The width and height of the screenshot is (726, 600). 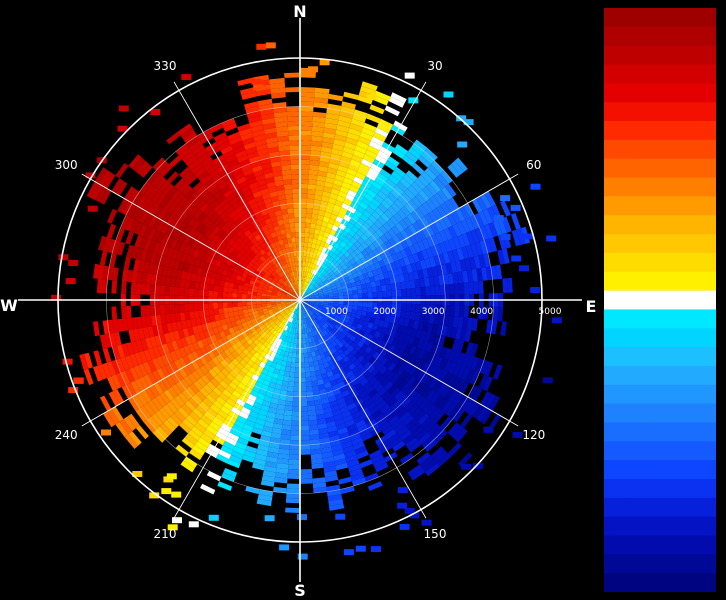 What do you see at coordinates (660, 375) in the screenshot?
I see `colorbar-swatch` at bounding box center [660, 375].